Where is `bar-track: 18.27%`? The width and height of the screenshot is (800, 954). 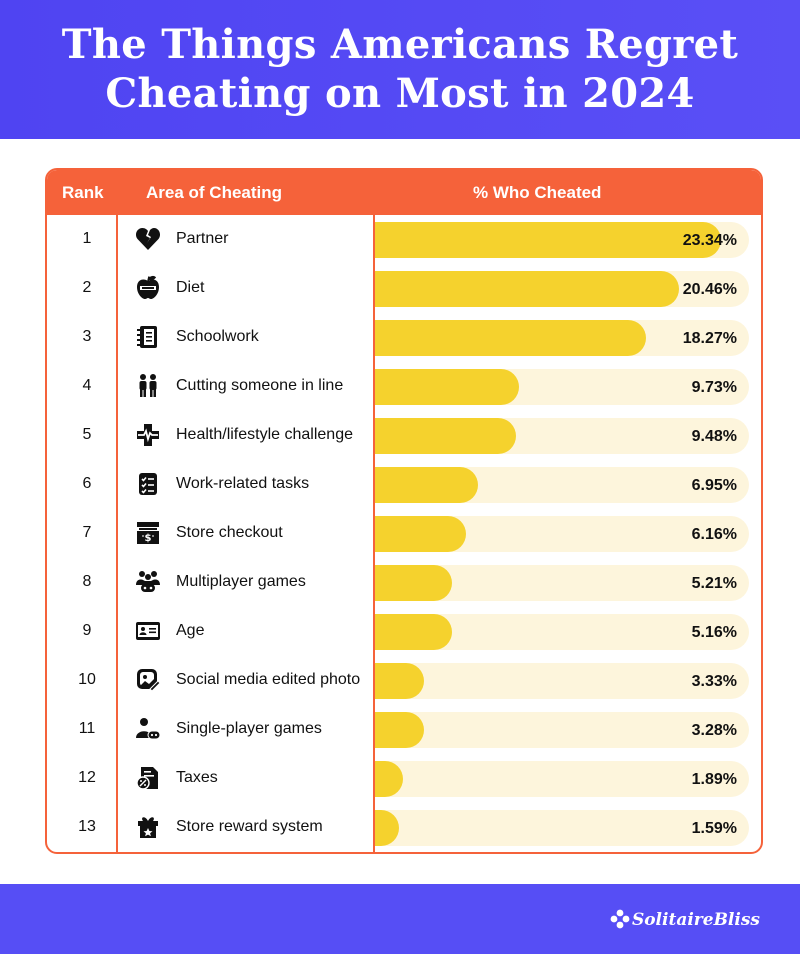 bar-track: 18.27% is located at coordinates (562, 338).